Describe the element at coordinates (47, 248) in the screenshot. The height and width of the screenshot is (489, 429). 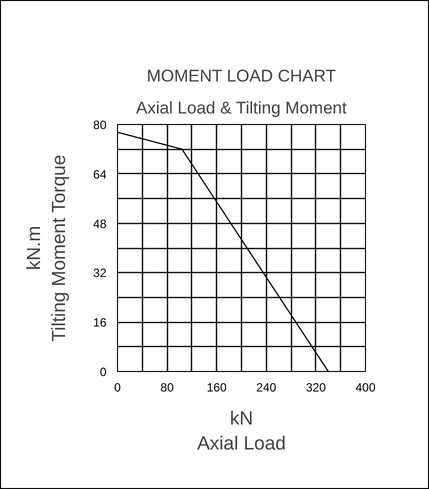
I see `y-axis-title: kN.m Tilting Moment Torque` at that location.